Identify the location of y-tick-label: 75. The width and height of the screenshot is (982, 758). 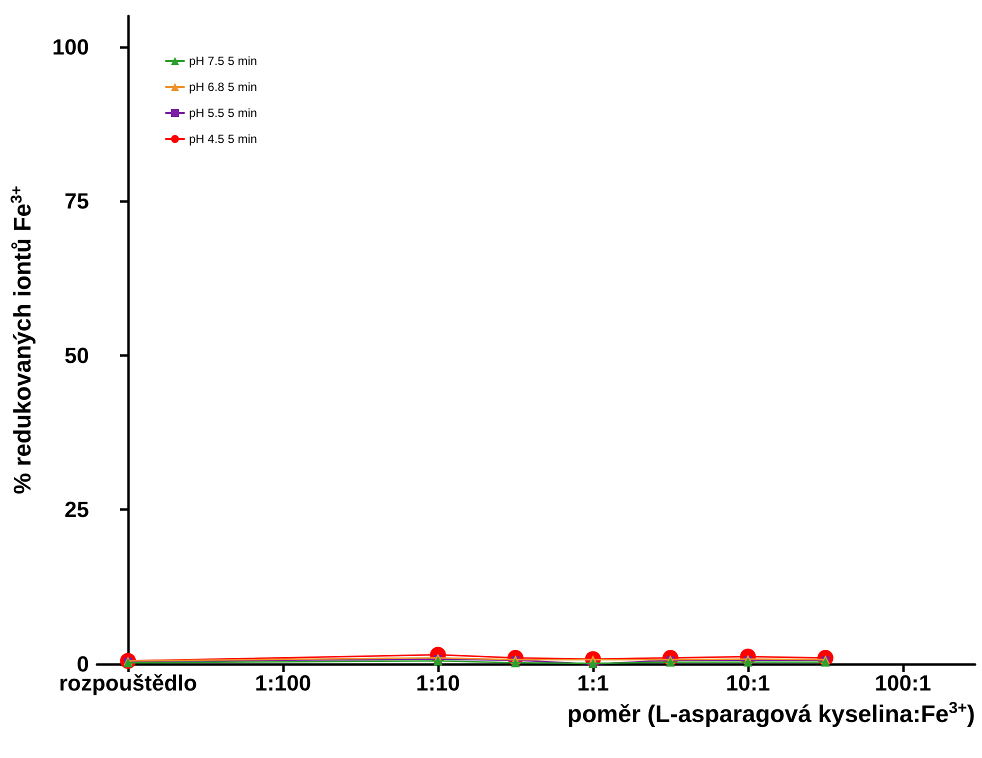
(76, 201).